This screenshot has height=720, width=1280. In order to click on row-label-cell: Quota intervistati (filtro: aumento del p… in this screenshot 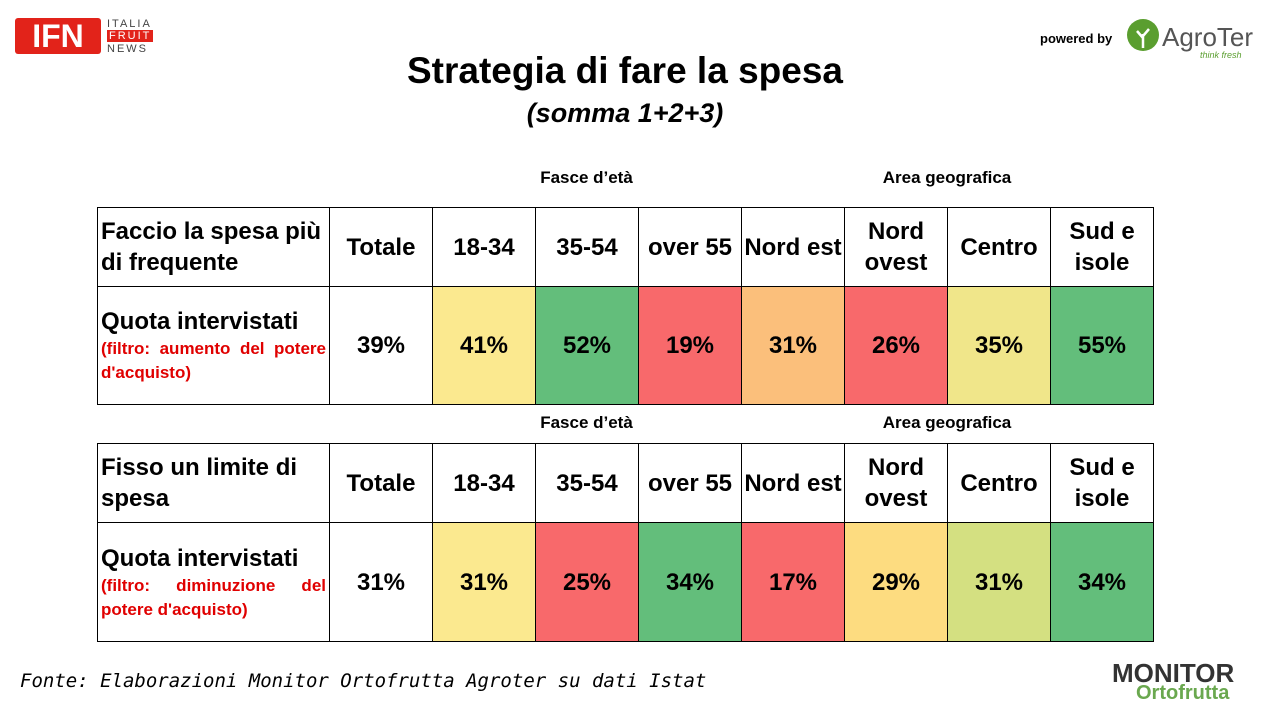, I will do `click(213, 345)`.